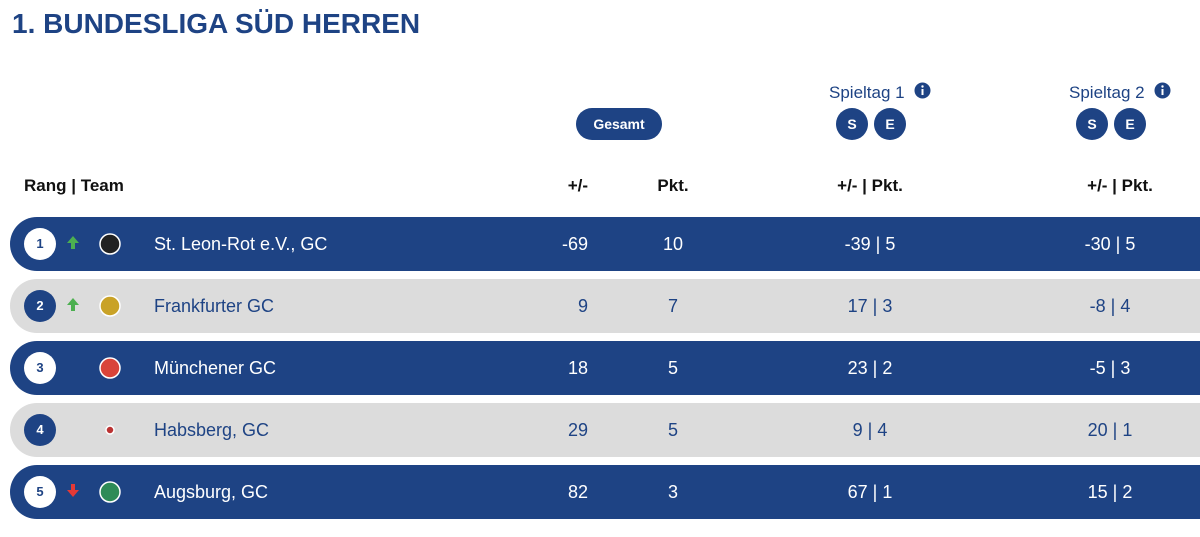  What do you see at coordinates (40, 492) in the screenshot?
I see `rank: 5` at bounding box center [40, 492].